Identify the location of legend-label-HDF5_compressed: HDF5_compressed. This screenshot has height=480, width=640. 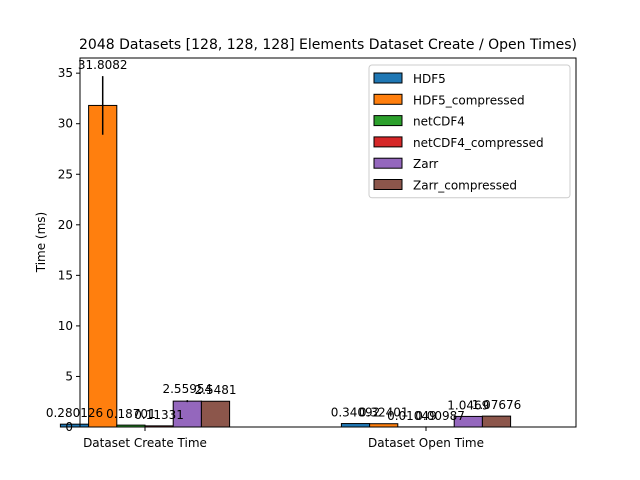
(469, 100).